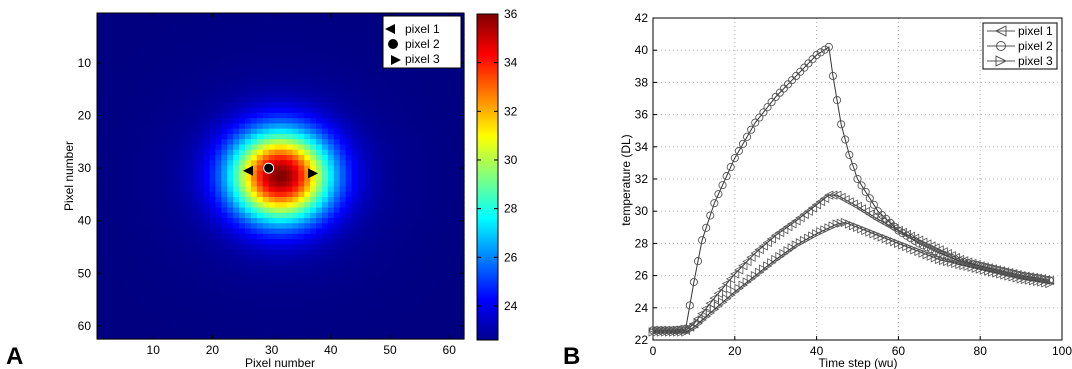 This screenshot has height=369, width=1072. What do you see at coordinates (1035, 31) in the screenshot?
I see `line-legend-label-pixel-1: pixel 1` at bounding box center [1035, 31].